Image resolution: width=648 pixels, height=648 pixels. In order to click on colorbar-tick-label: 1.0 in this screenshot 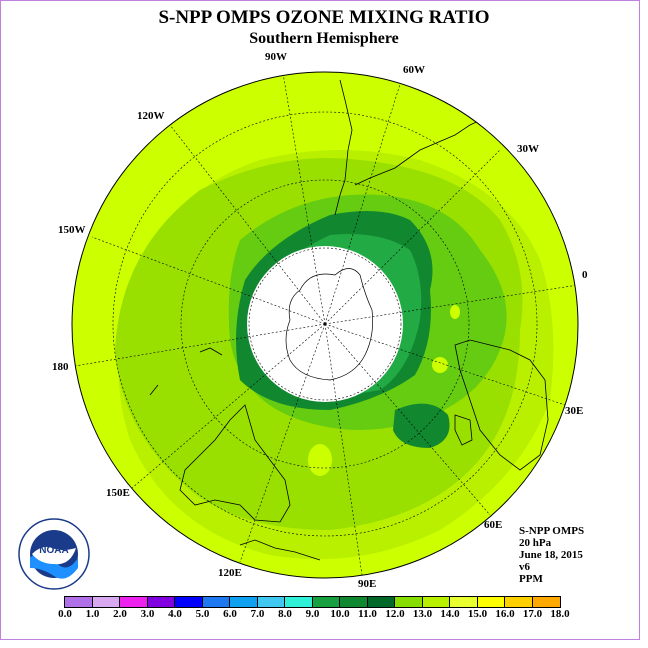, I will do `click(92, 614)`.